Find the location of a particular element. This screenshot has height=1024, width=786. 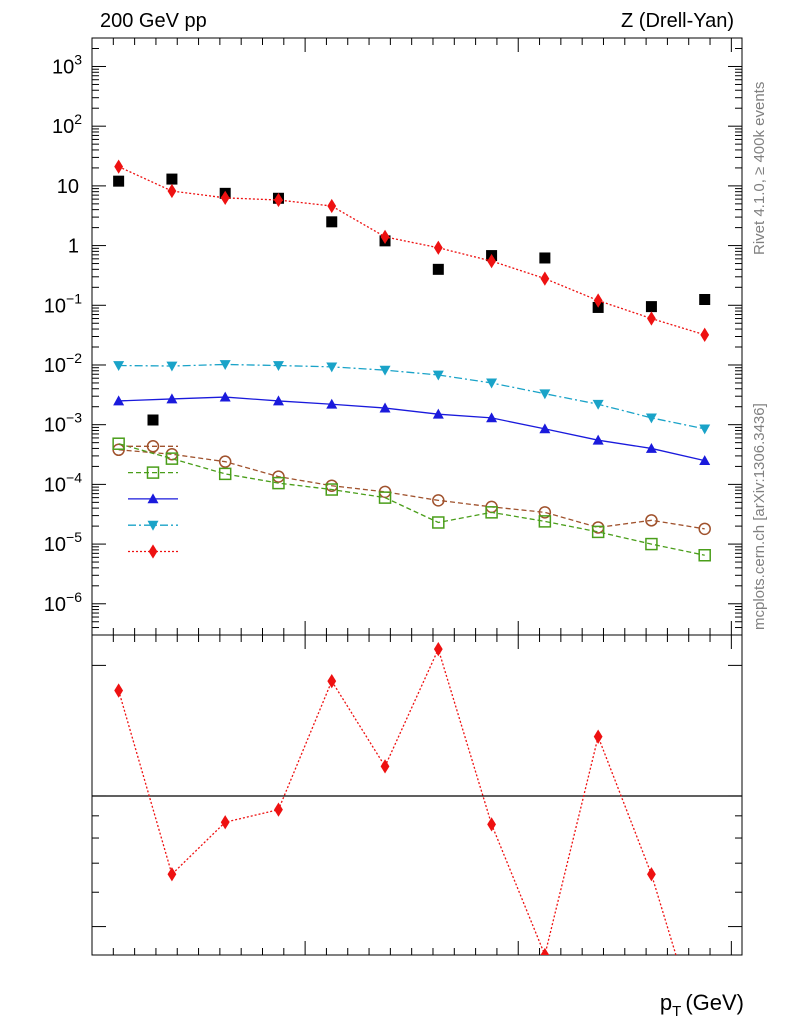

main-ytick-label: 1 is located at coordinates (73, 247).